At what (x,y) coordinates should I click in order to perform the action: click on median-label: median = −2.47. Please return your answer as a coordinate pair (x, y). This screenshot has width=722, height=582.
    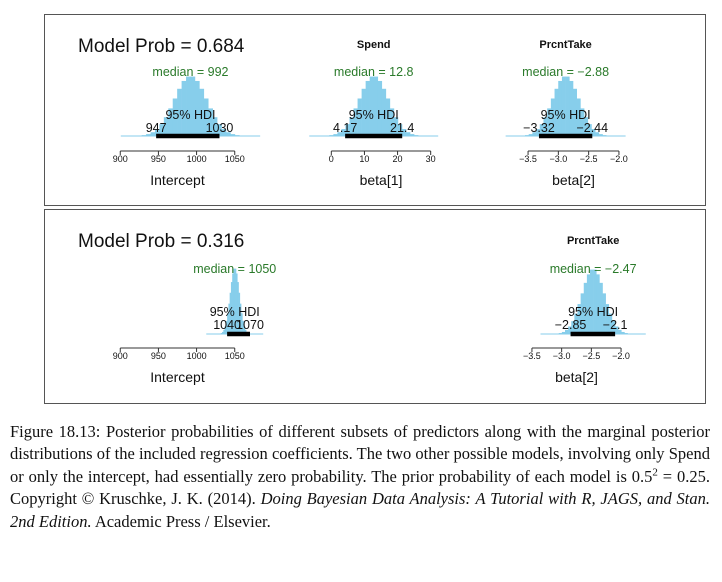
    Looking at the image, I should click on (593, 269).